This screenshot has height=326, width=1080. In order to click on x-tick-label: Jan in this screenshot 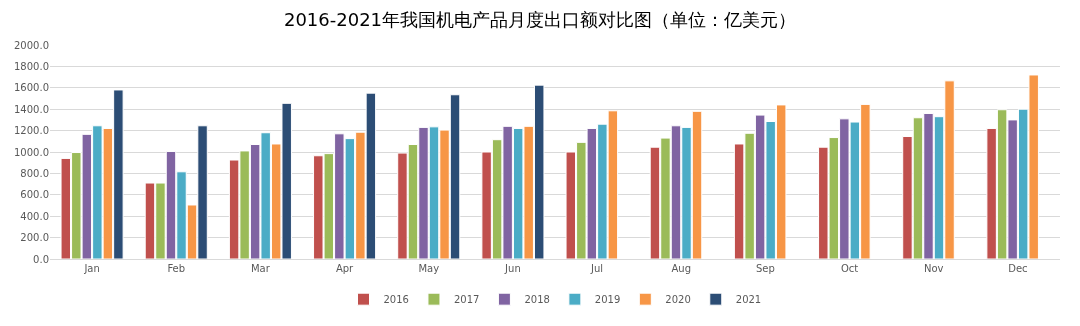, I will do `click(91, 268)`.